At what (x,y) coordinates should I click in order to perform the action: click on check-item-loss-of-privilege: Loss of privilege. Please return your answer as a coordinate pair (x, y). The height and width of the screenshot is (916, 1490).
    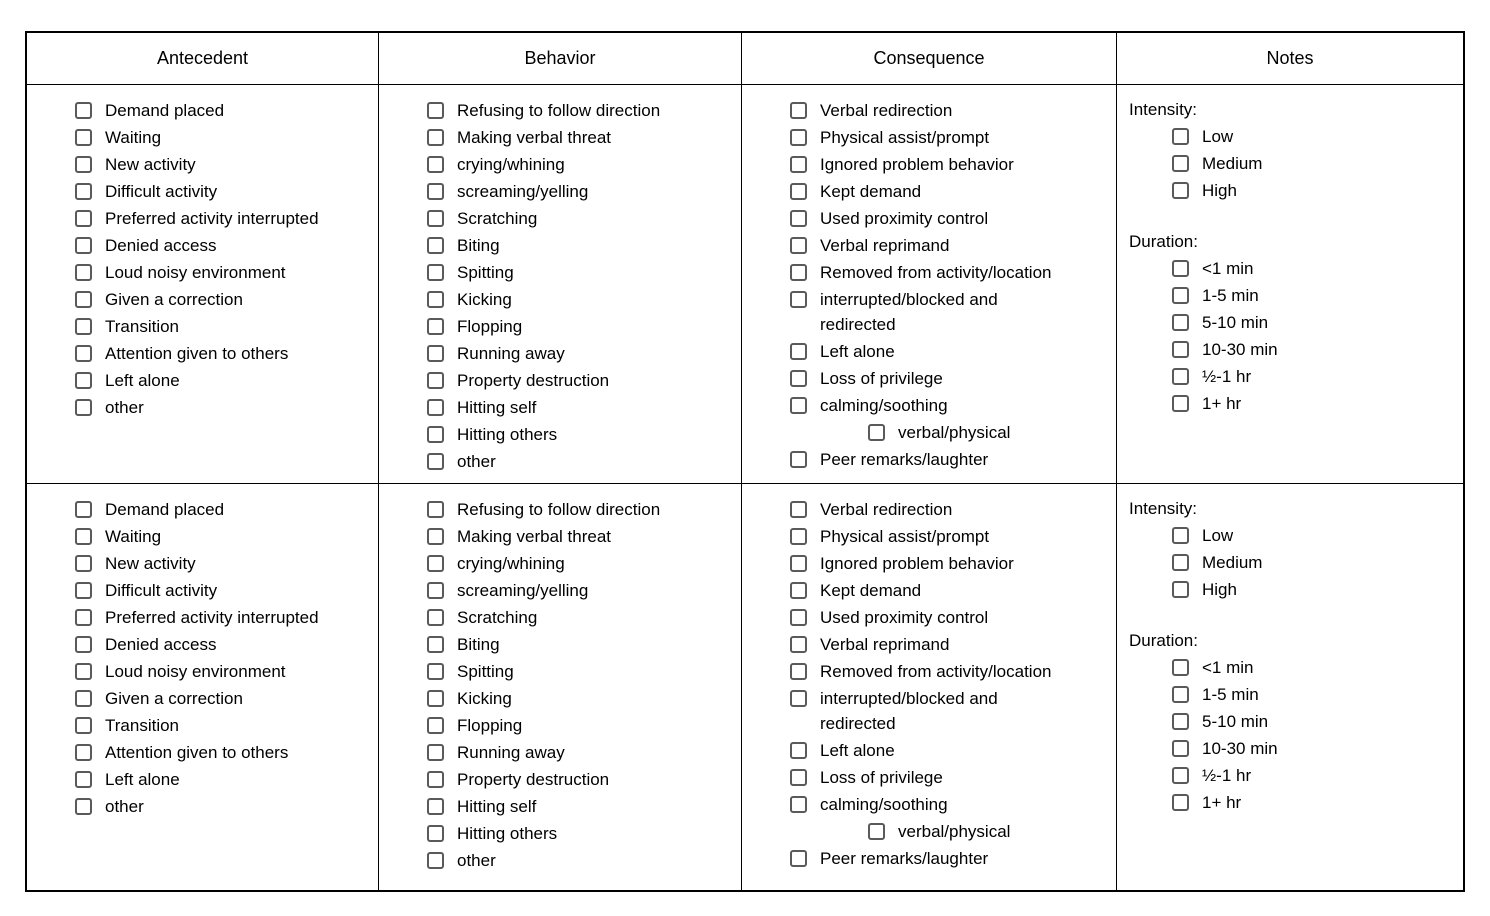
    Looking at the image, I should click on (950, 378).